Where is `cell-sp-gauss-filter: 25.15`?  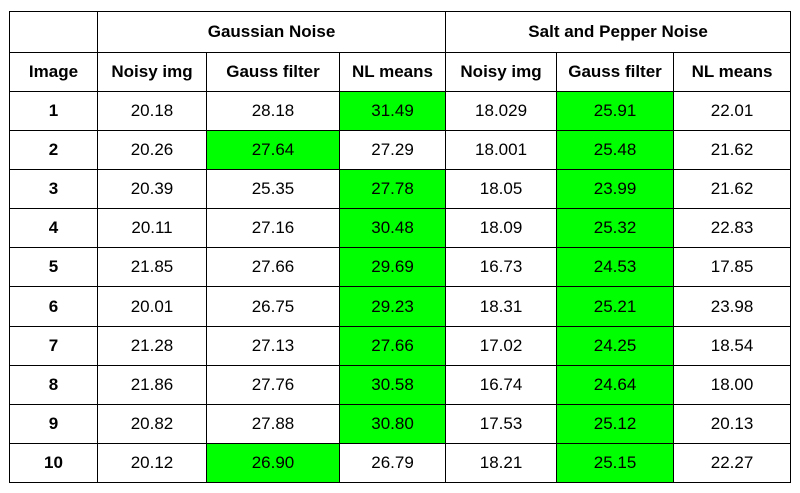
cell-sp-gauss-filter: 25.15 is located at coordinates (615, 462).